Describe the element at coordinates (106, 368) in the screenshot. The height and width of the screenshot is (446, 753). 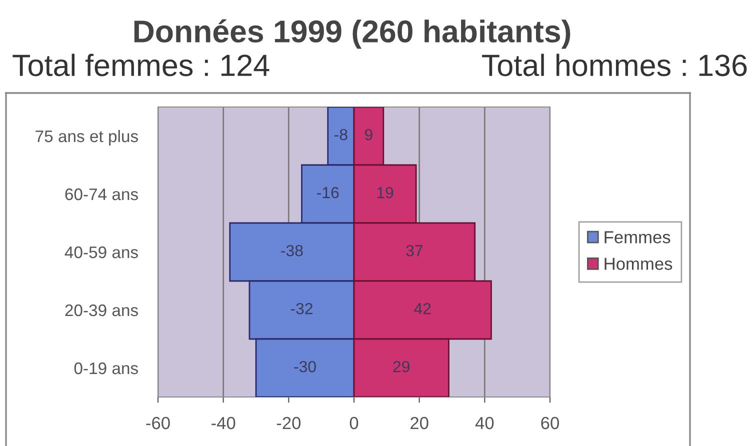
I see `y-tick-label: 0-19 ans` at that location.